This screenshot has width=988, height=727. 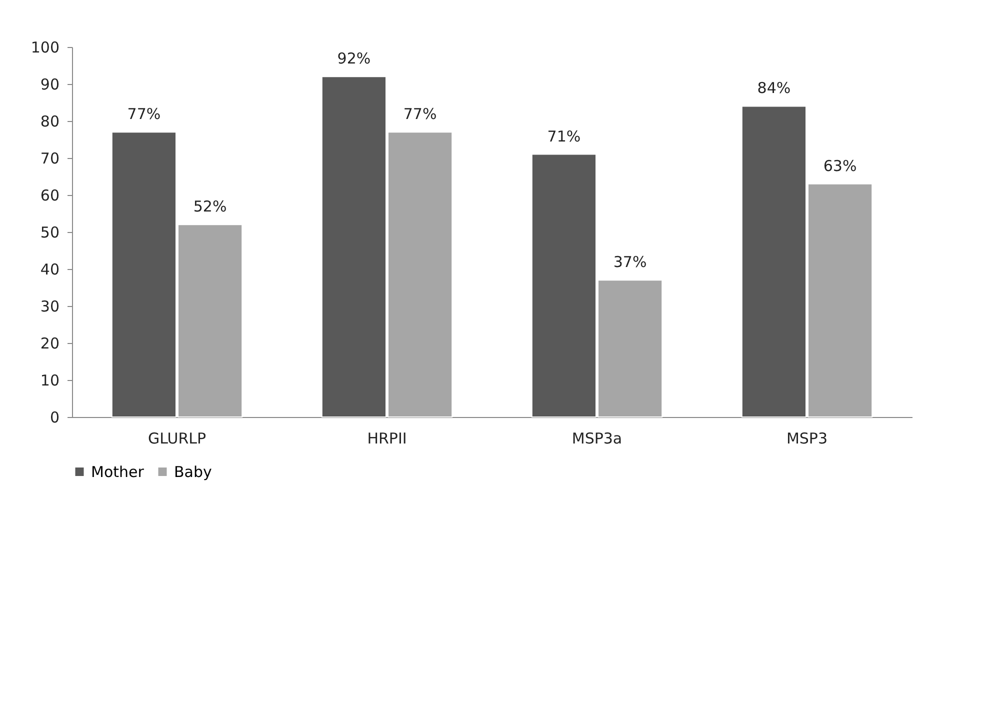 What do you see at coordinates (840, 165) in the screenshot?
I see `data-label: 63%` at bounding box center [840, 165].